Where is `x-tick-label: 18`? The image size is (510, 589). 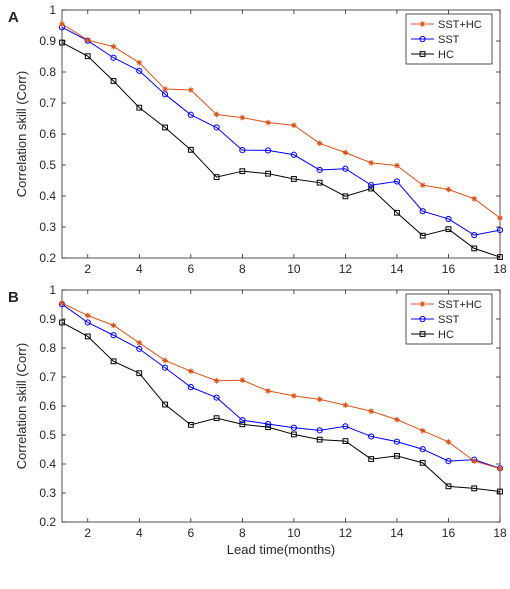
x-tick-label: 18 is located at coordinates (500, 269).